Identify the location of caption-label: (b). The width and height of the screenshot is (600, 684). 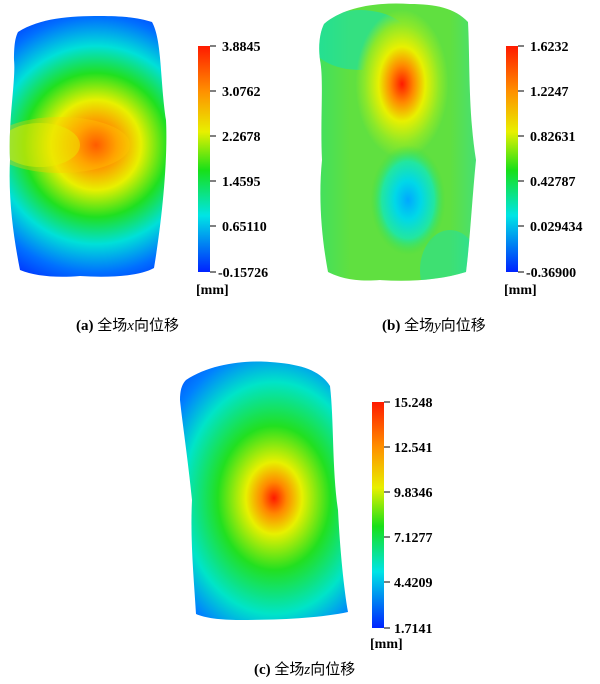
(391, 326).